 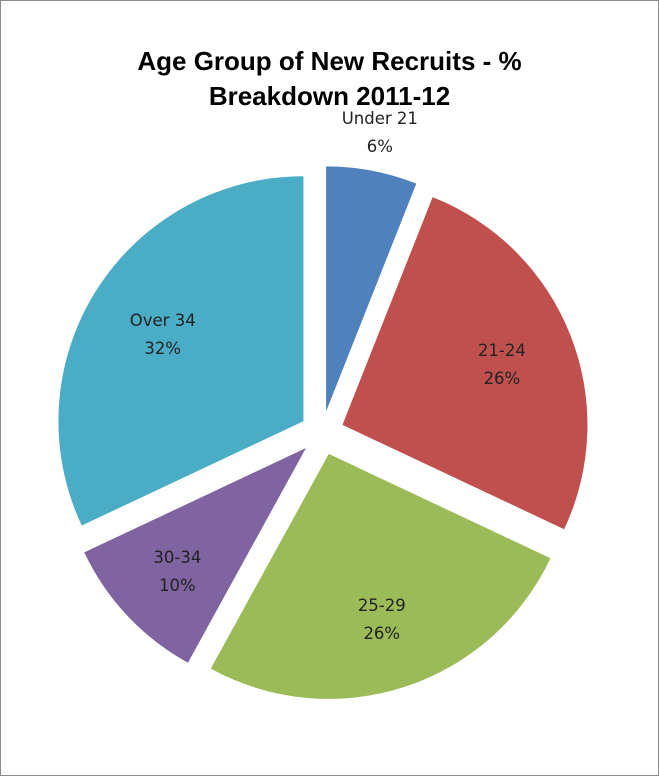 What do you see at coordinates (502, 350) in the screenshot?
I see `slice-label-name: 21-24` at bounding box center [502, 350].